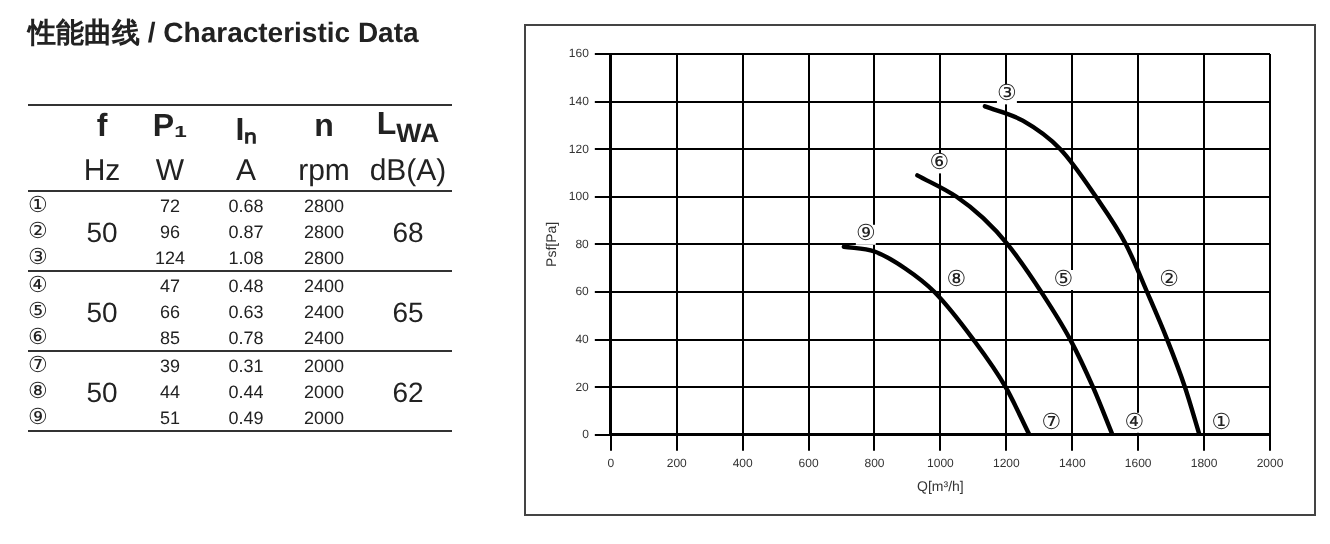 The height and width of the screenshot is (544, 1330). What do you see at coordinates (169, 205) in the screenshot?
I see `text: 72` at bounding box center [169, 205].